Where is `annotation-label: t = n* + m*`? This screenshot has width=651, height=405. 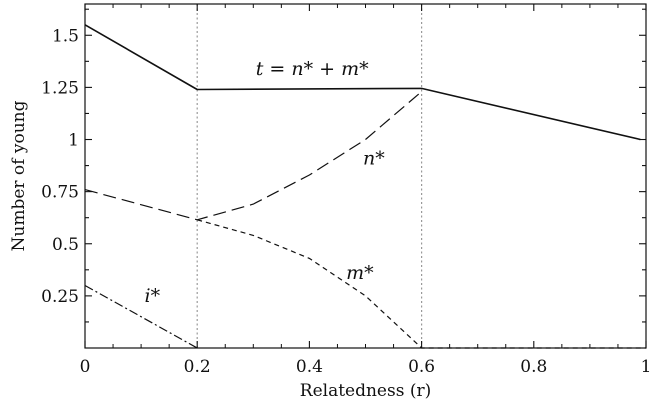 annotation-label: t = n* + m* is located at coordinates (312, 69).